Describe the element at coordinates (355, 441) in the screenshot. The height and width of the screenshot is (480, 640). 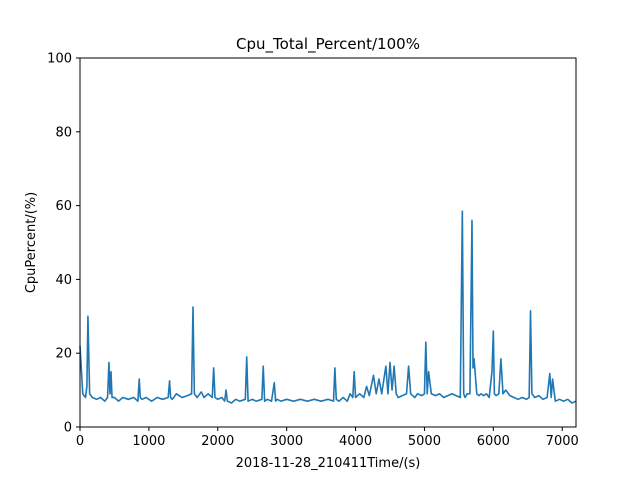
I see `x-tick-label: 4000` at that location.